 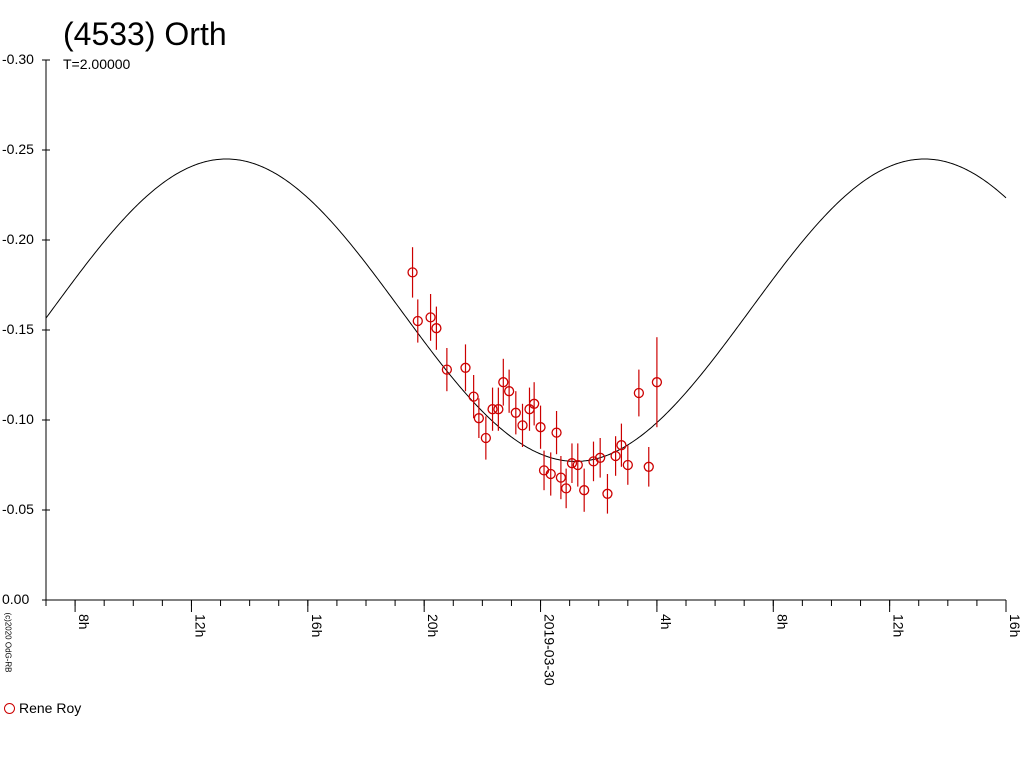 What do you see at coordinates (18, 419) in the screenshot?
I see `y-tick-label: -0.10` at bounding box center [18, 419].